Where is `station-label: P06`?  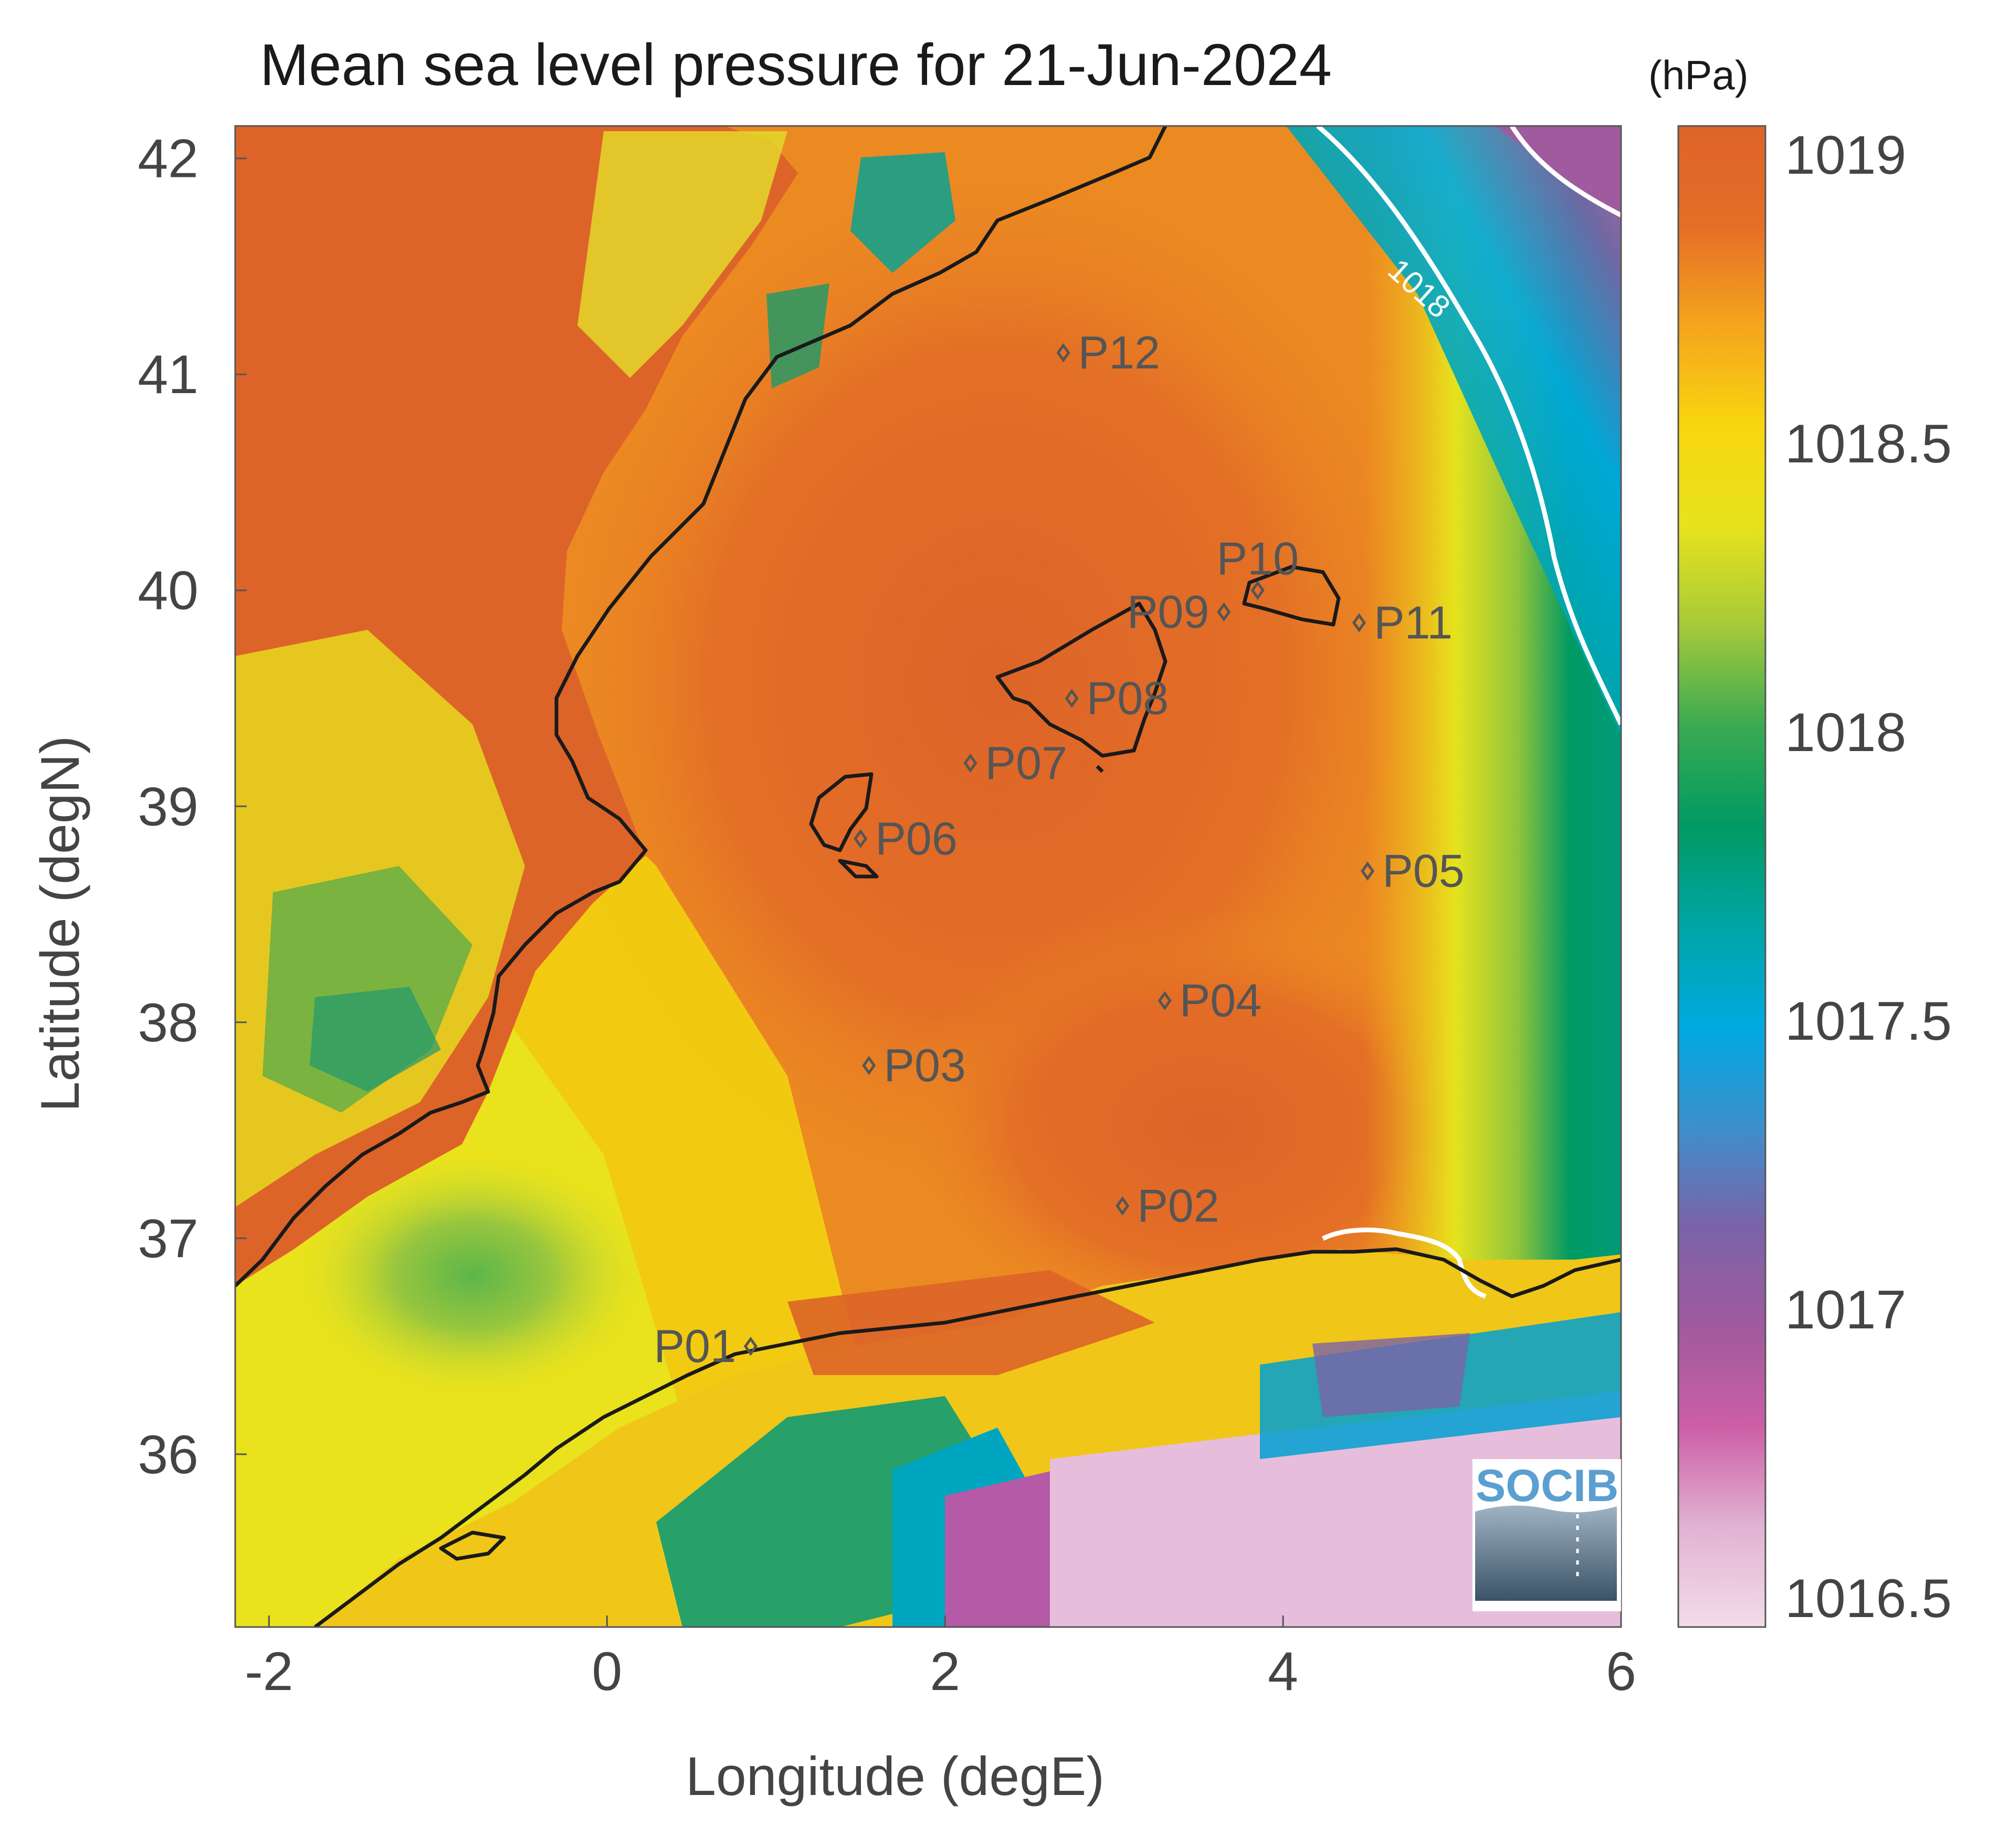
station-label: P06 is located at coordinates (916, 838).